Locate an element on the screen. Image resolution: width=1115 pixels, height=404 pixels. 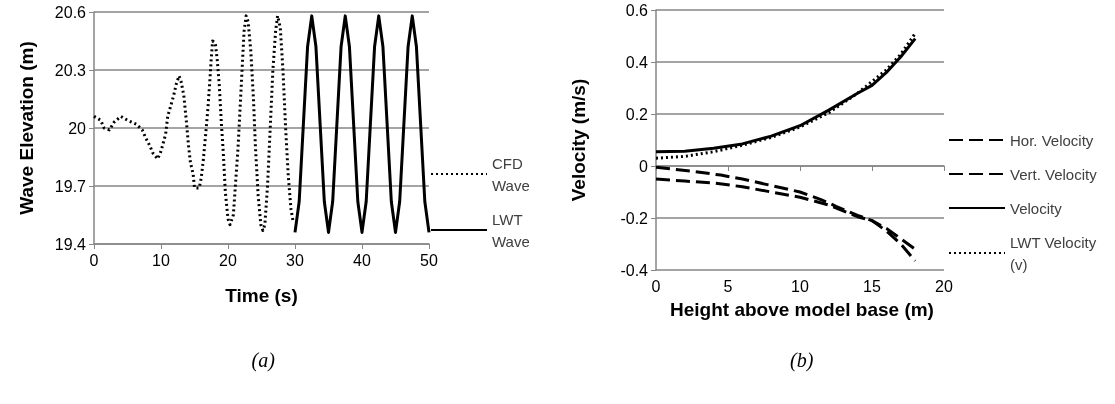
x-tick-label: 5 is located at coordinates (728, 286).